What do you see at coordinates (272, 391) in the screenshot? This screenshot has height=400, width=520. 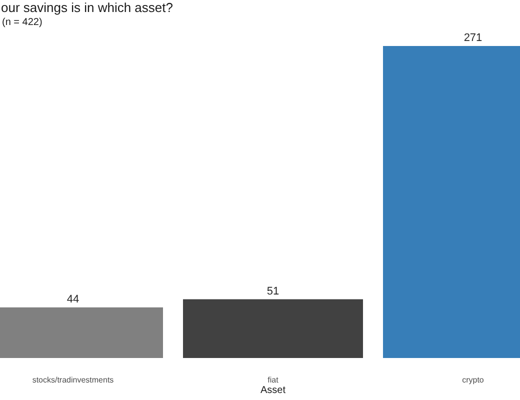 I see `x-axis-title: Asset` at bounding box center [272, 391].